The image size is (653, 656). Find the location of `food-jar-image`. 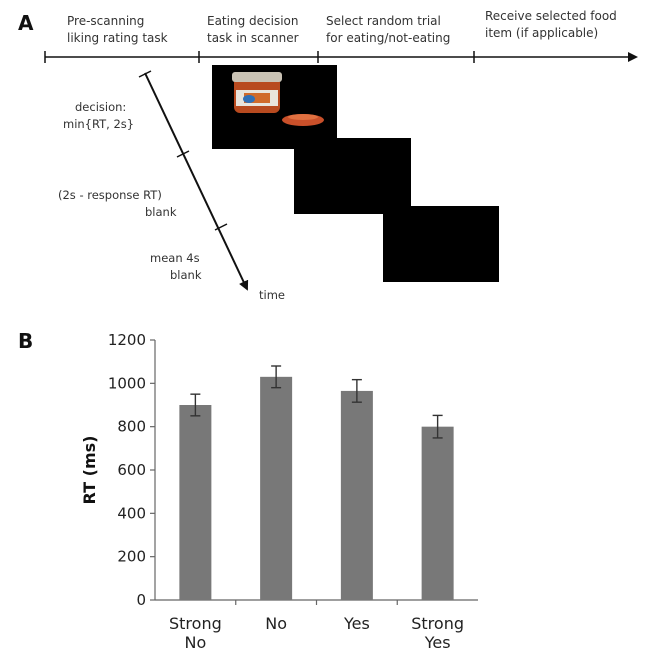

food-jar-image is located at coordinates (278, 99).